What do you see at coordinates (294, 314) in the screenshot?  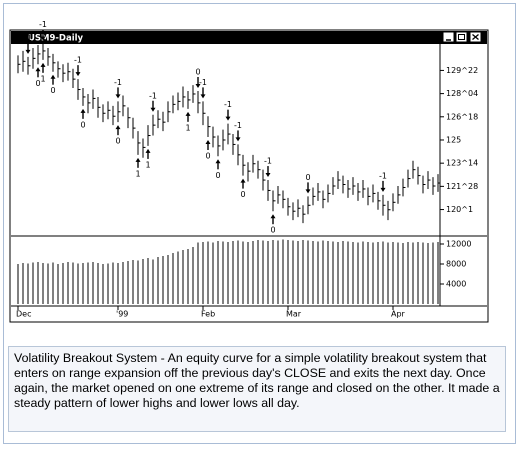 I see `x-tick-label: Mar` at bounding box center [294, 314].